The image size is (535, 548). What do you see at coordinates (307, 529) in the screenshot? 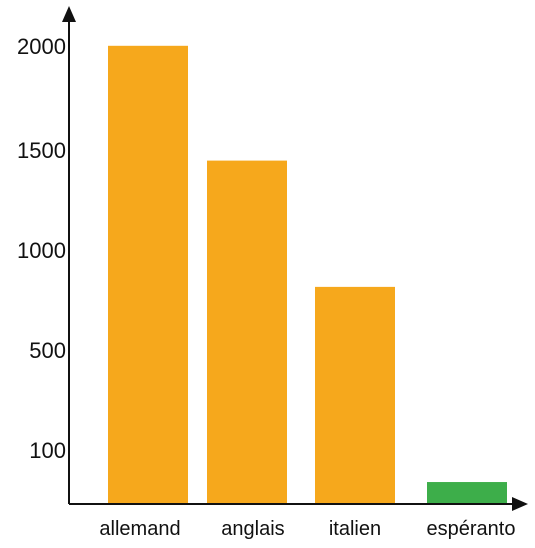
I see `x-tick-labels-group: allemand anglais italien espéranto` at bounding box center [307, 529].